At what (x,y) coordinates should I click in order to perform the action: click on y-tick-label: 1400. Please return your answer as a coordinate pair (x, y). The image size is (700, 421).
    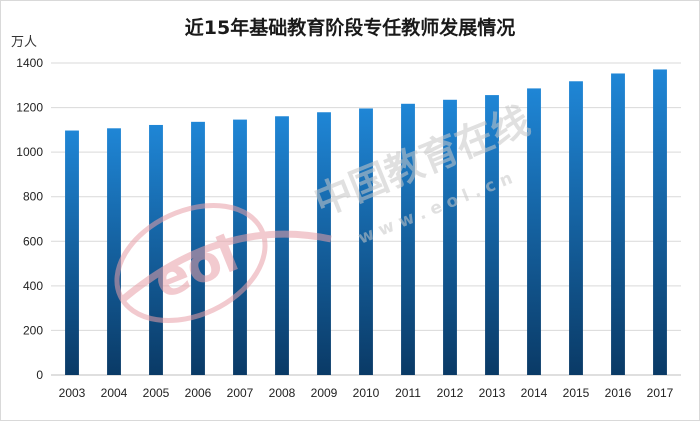
    Looking at the image, I should click on (29, 63).